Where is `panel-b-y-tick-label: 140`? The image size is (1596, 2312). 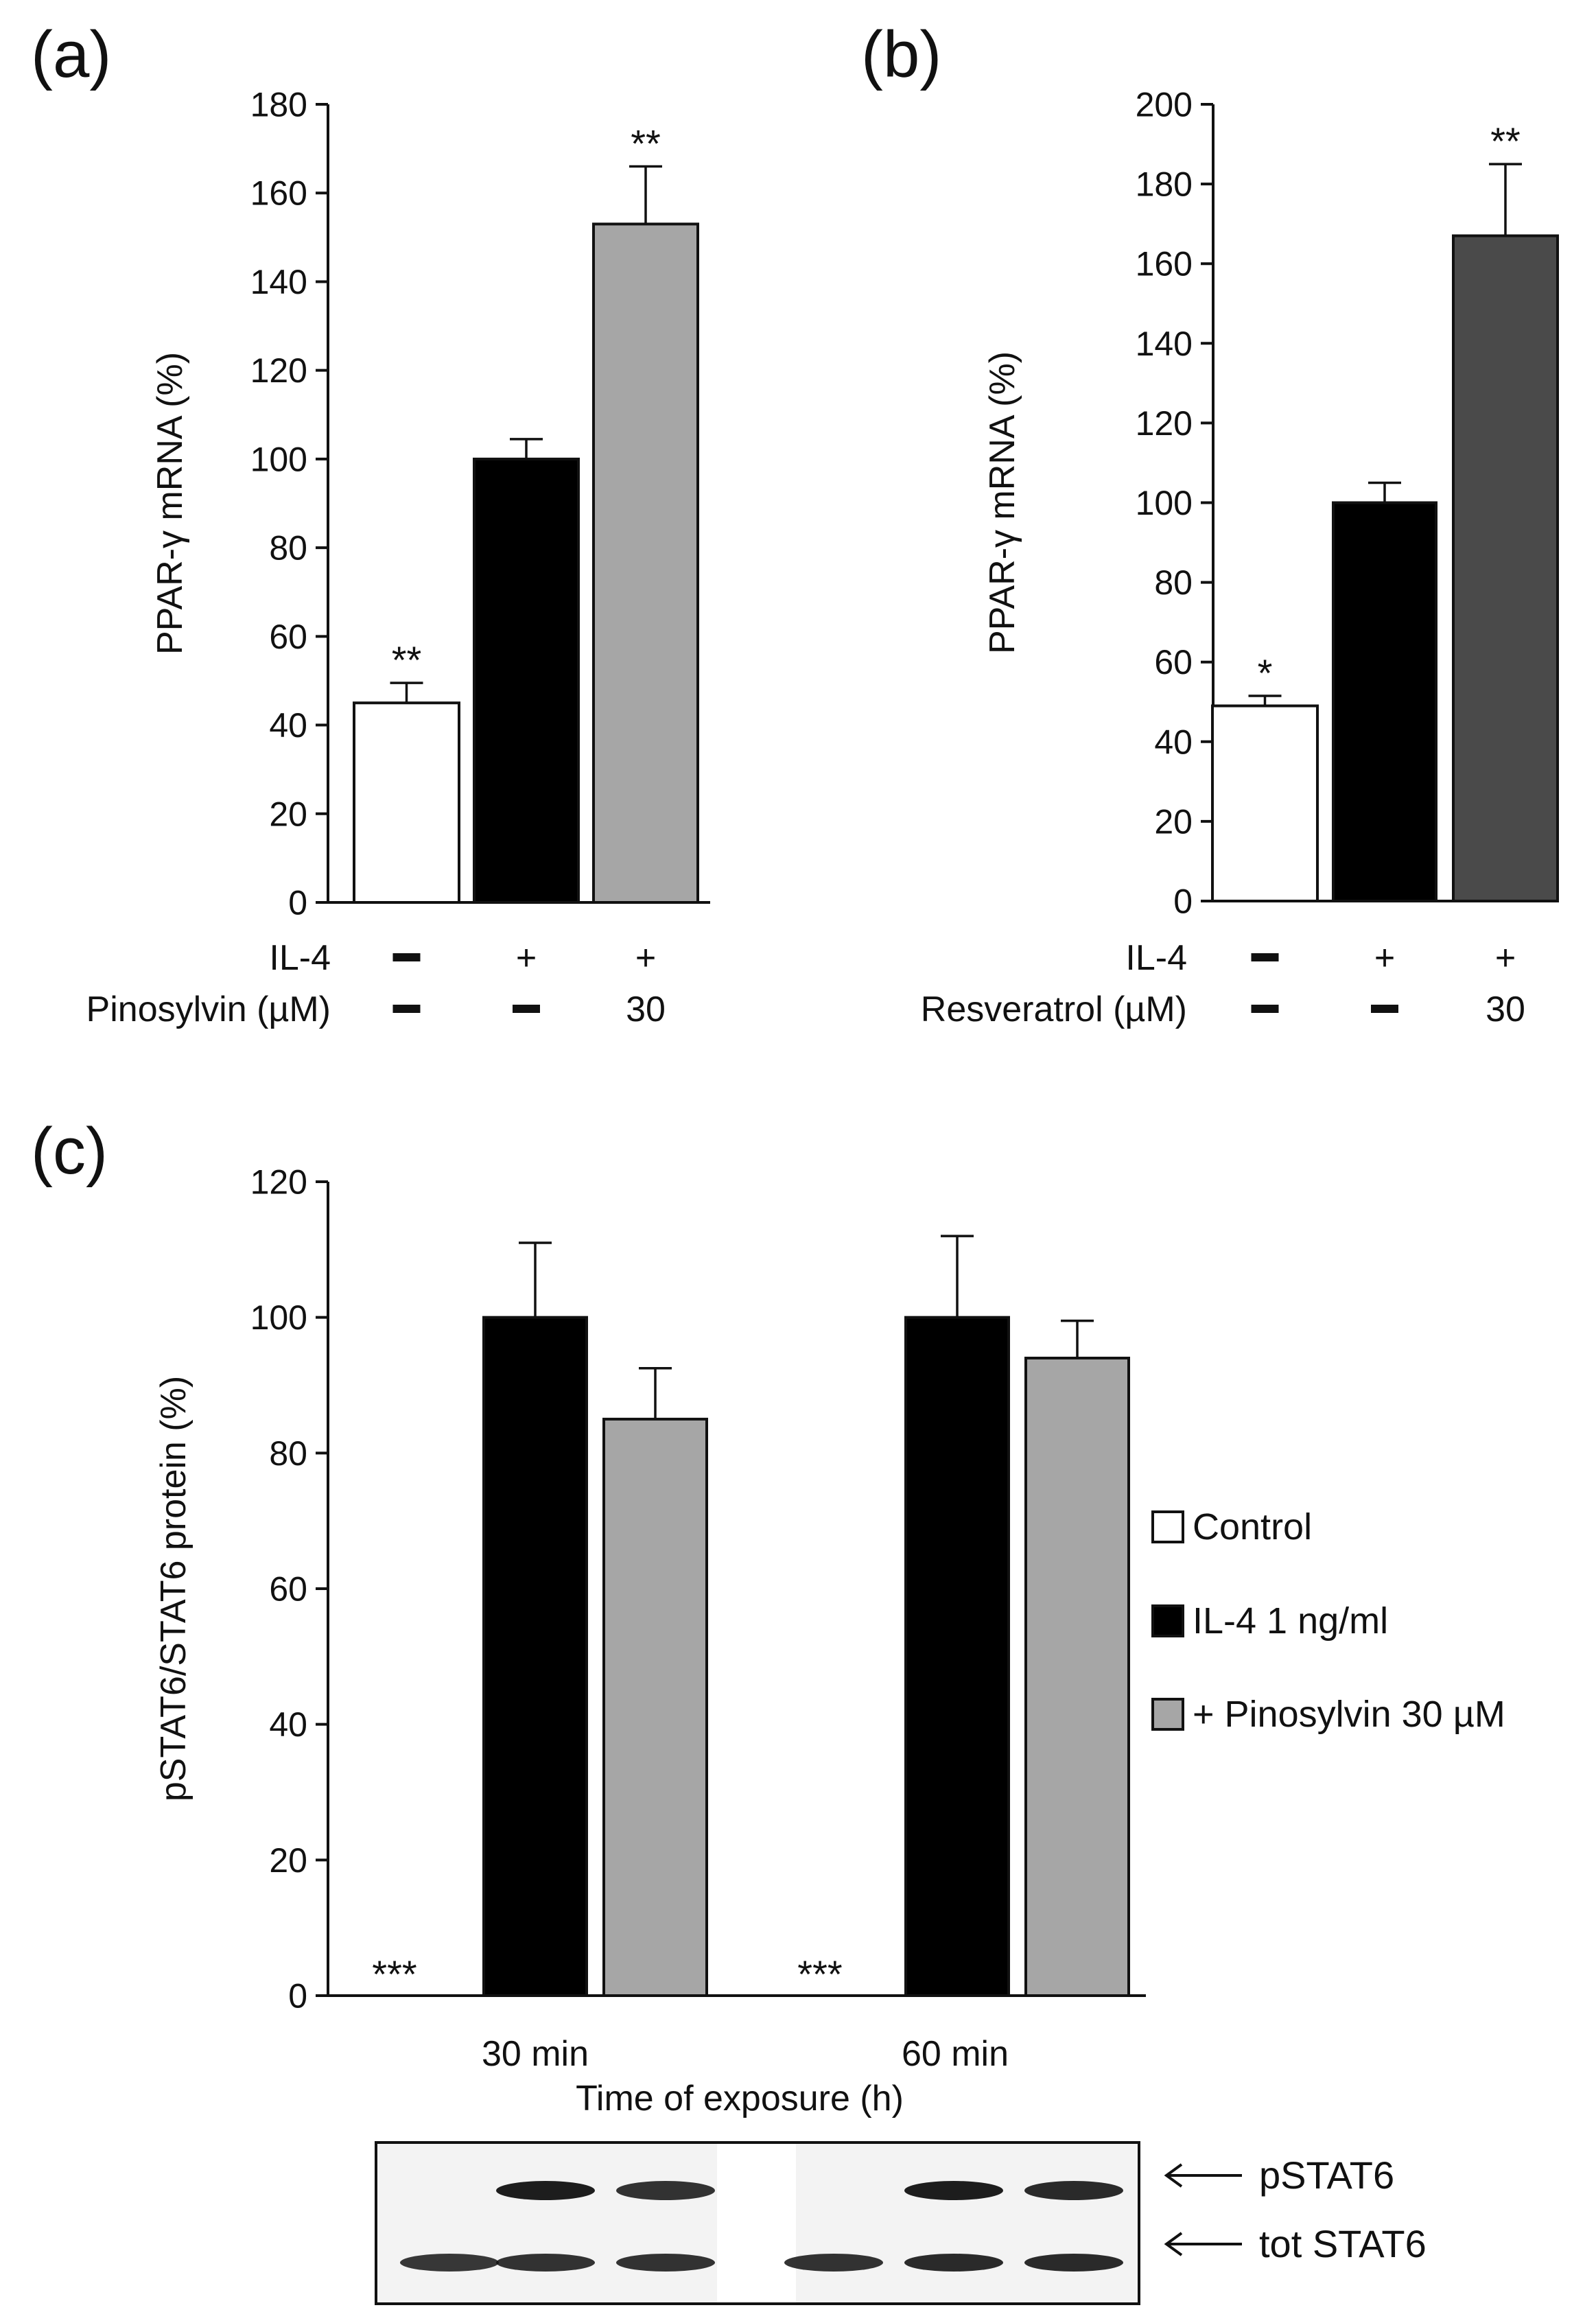 panel-b-y-tick-label: 140 is located at coordinates (1164, 344).